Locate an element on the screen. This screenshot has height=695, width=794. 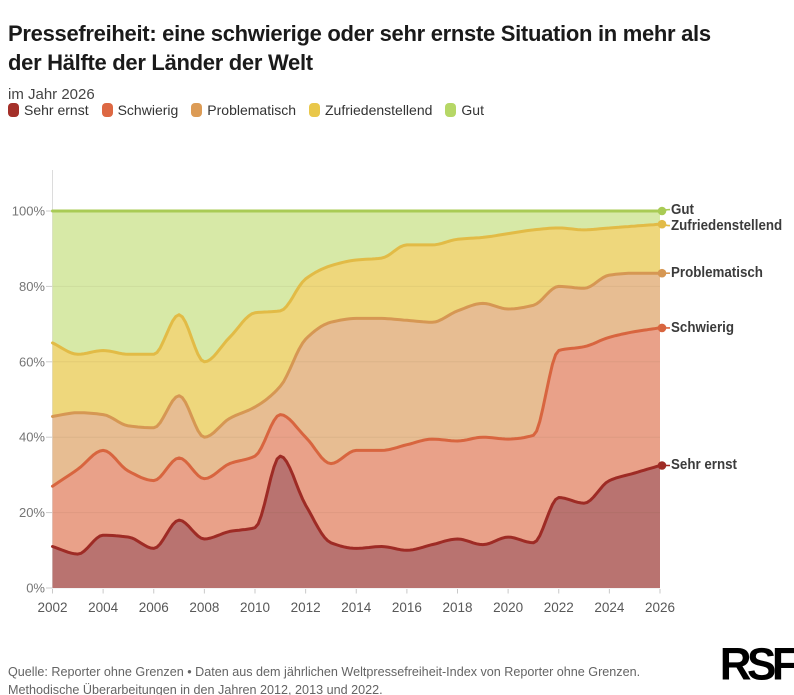
legend-item-sehr-ernst: Sehr ernst is located at coordinates (48, 110).